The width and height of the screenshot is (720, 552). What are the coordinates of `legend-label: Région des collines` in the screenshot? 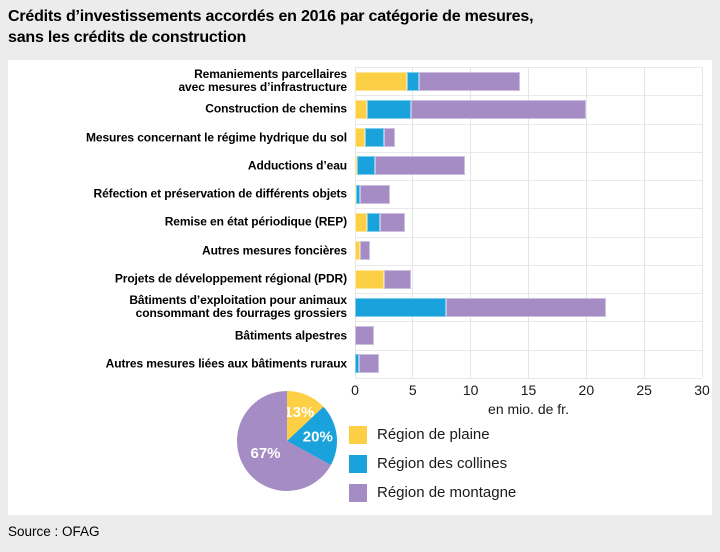 It's located at (442, 463).